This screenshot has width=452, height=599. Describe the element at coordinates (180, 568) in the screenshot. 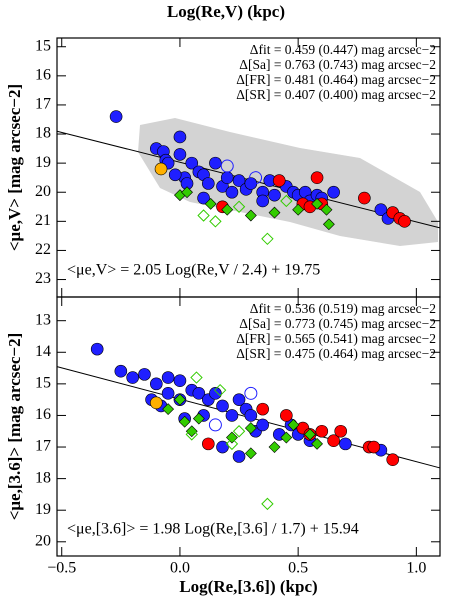

I see `x-tick-label: 0.0` at that location.